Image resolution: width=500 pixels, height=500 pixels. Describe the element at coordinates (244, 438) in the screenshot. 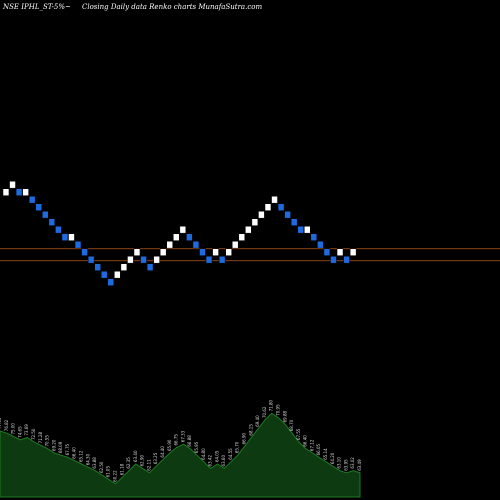

I see `volume-label: 66.90` at that location.